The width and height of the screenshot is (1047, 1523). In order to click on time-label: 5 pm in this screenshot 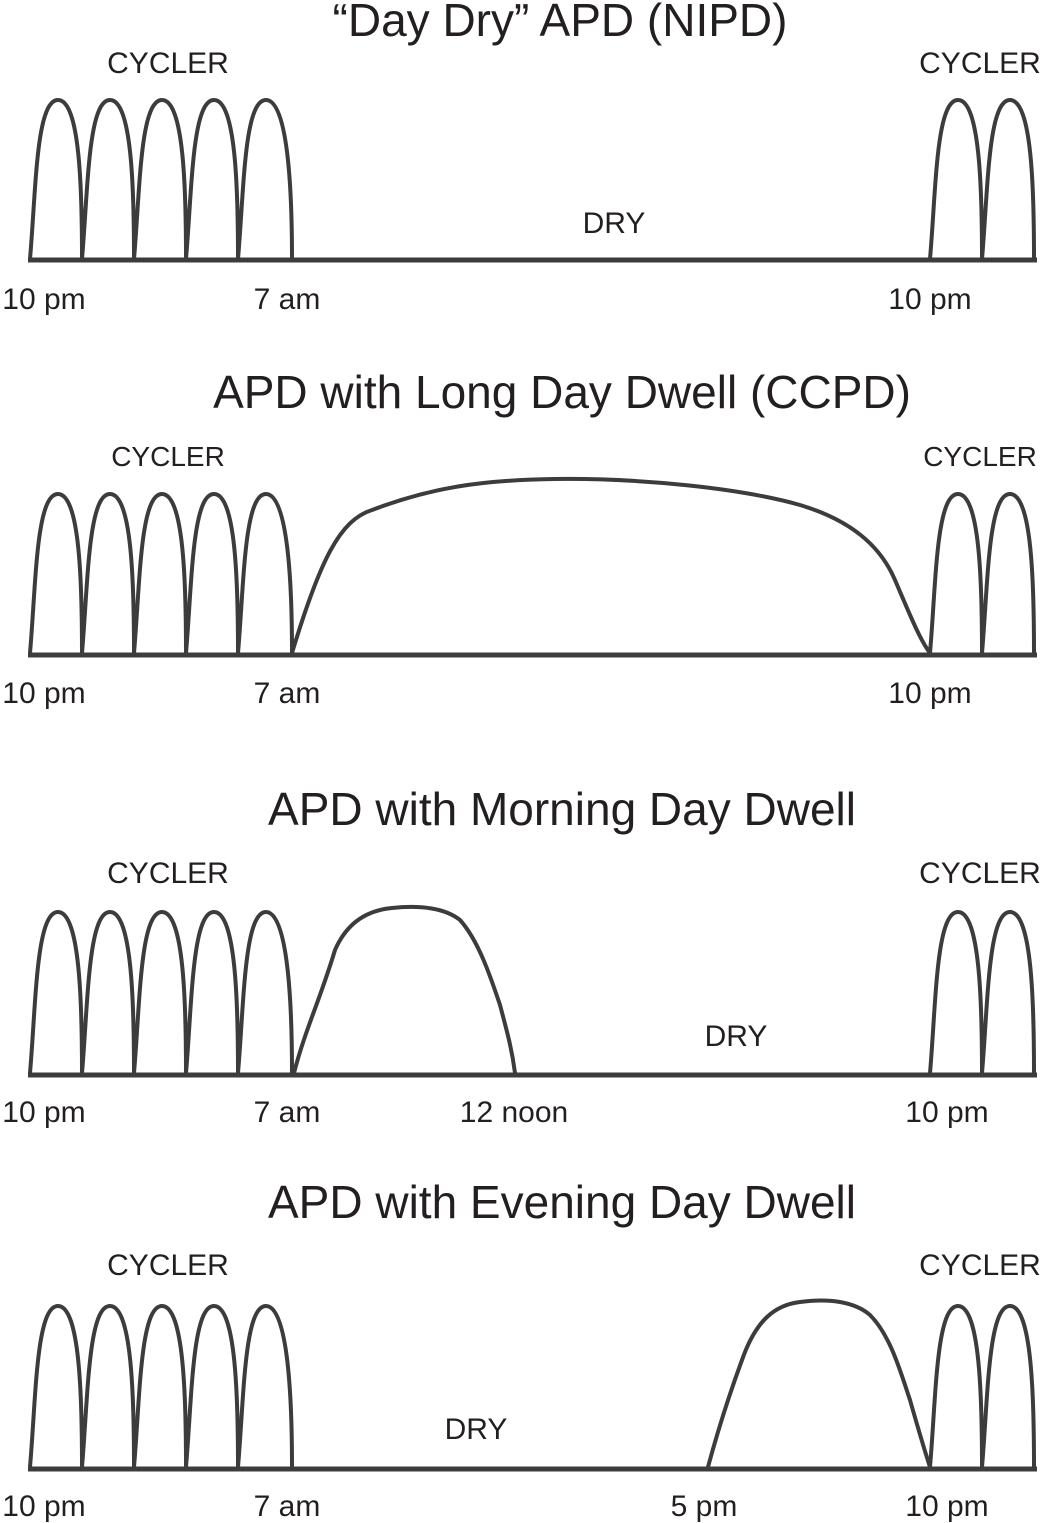, I will do `click(704, 1506)`.